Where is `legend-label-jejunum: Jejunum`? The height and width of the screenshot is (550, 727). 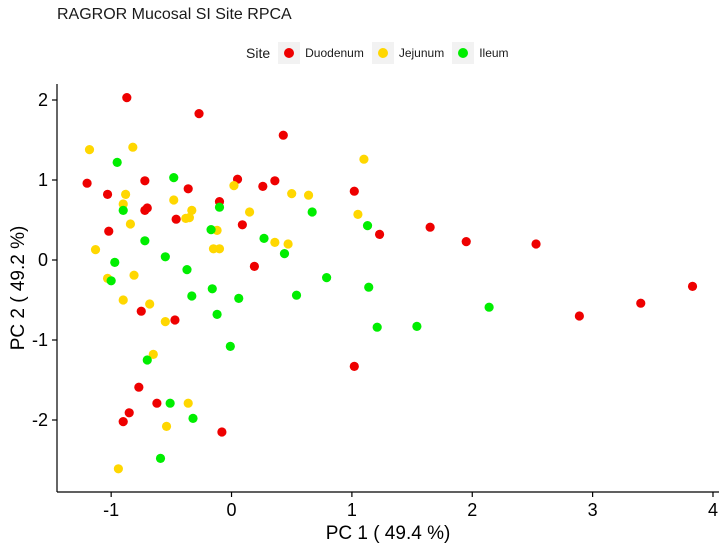 legend-label-jejunum: Jejunum is located at coordinates (421, 53).